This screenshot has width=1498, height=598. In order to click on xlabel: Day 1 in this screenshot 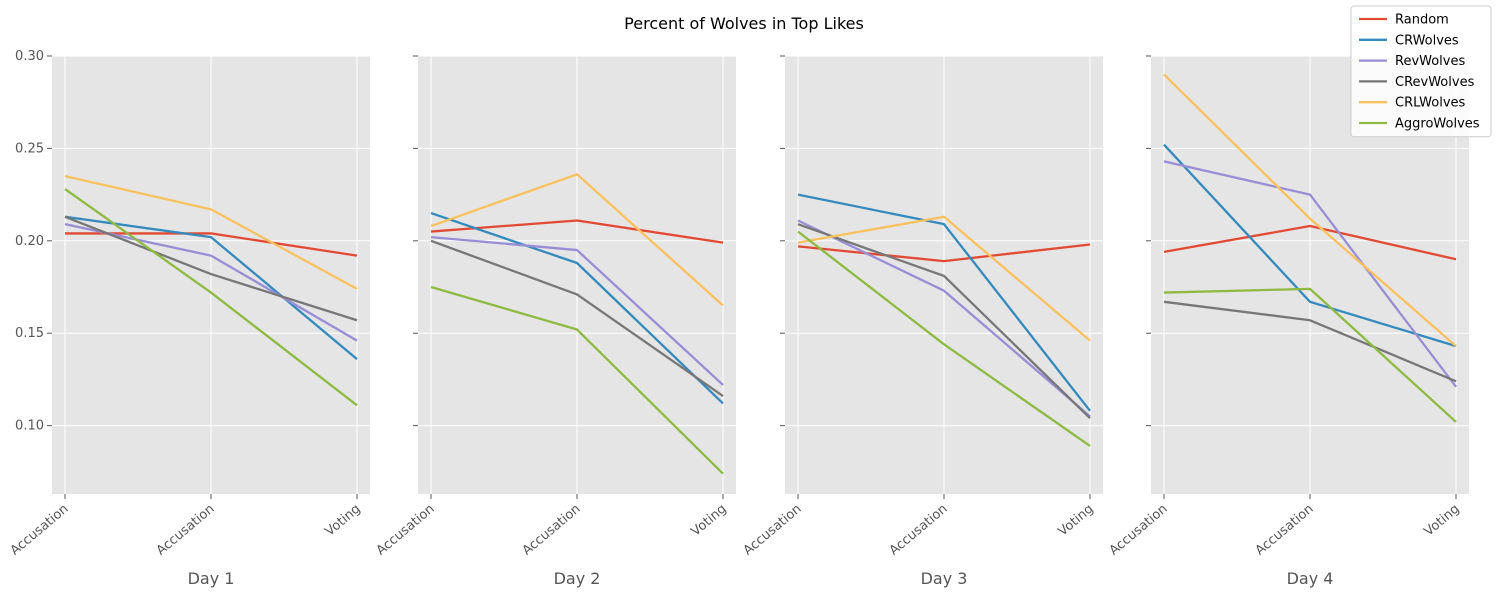, I will do `click(211, 578)`.